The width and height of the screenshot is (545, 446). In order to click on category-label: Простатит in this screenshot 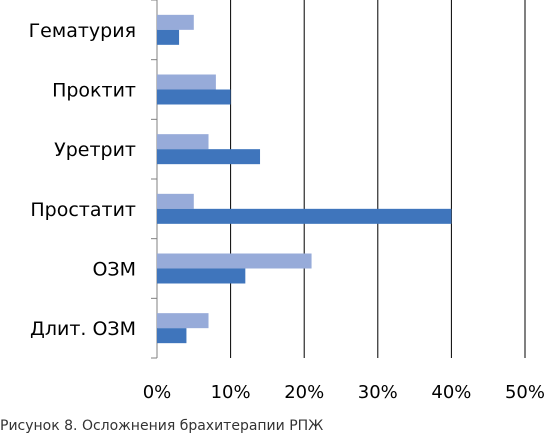, I will do `click(83, 210)`.